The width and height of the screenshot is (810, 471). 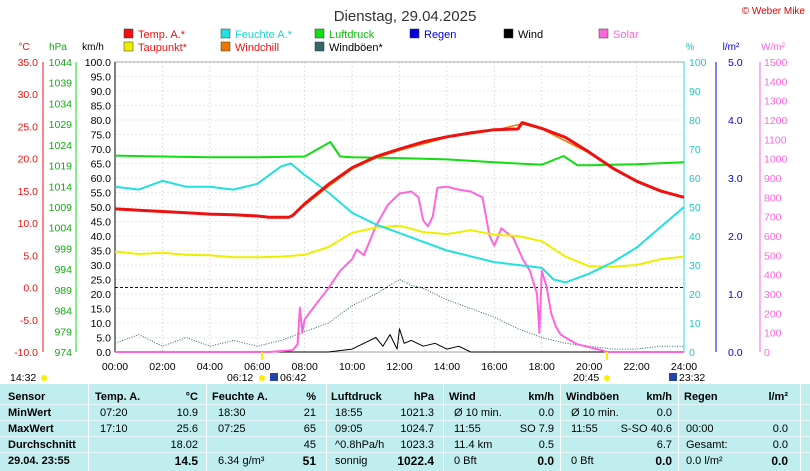 I want to click on stats-row-label: MinWert, so click(x=30, y=413).